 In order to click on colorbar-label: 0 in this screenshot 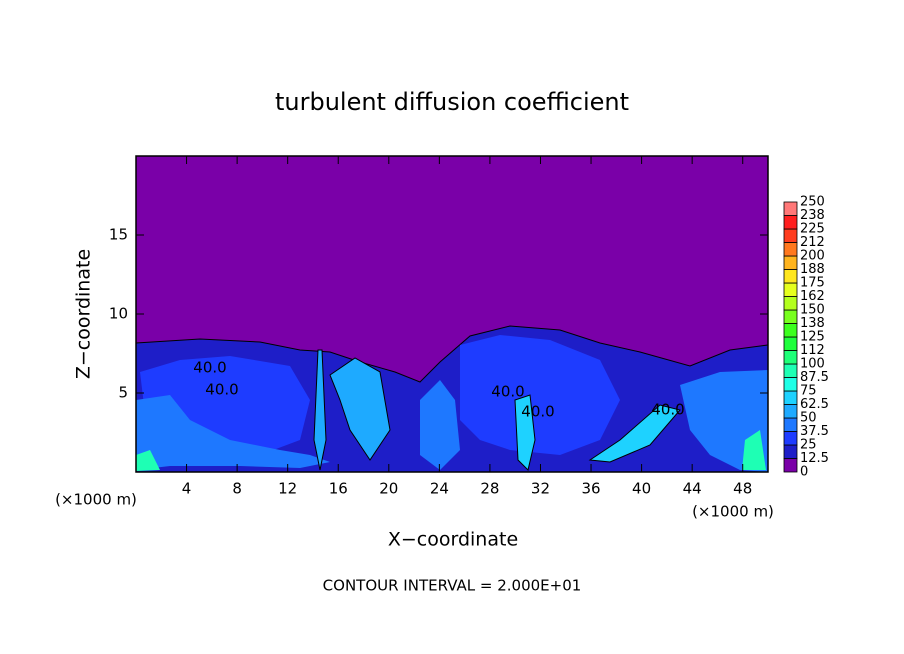, I will do `click(804, 472)`.